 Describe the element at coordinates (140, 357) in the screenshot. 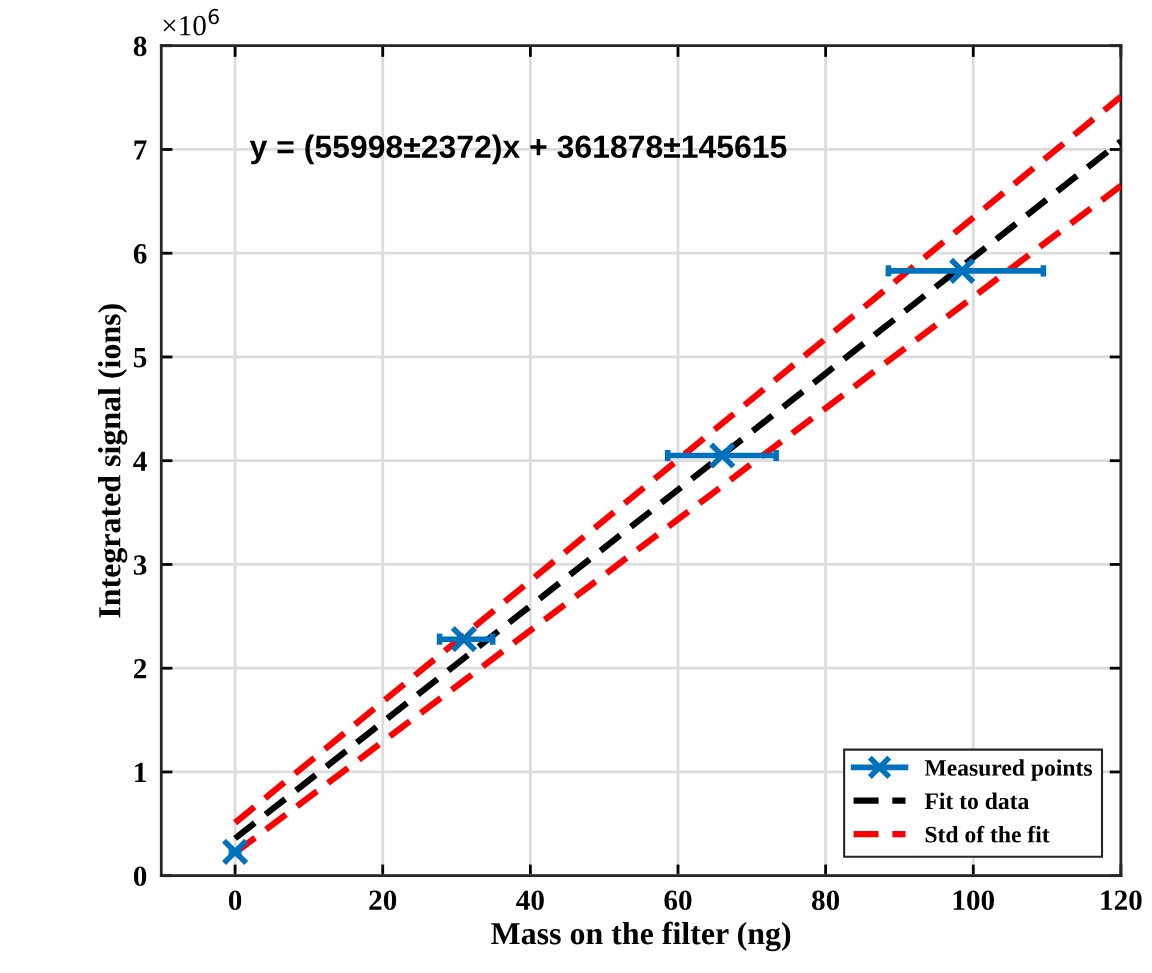

I see `y-tick-label: 5` at that location.